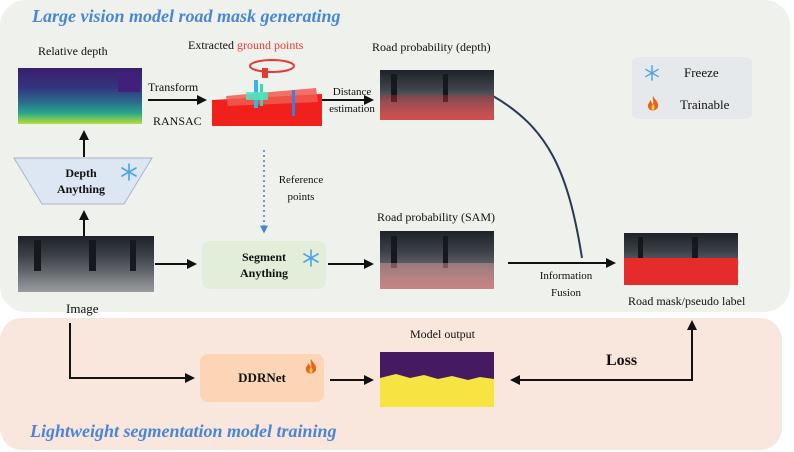  I want to click on ground-points-cloud, so click(267, 92).